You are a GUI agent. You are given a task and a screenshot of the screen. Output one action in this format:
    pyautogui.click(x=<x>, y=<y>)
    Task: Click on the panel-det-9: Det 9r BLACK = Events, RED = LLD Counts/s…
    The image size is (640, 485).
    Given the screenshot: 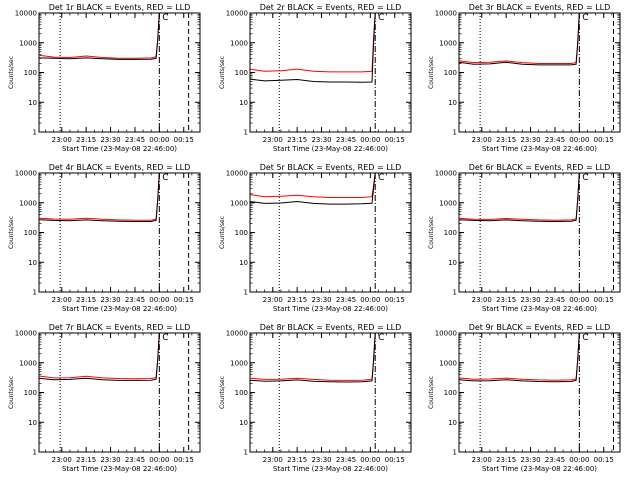 What is the action you would take?
    pyautogui.click(x=524, y=398)
    